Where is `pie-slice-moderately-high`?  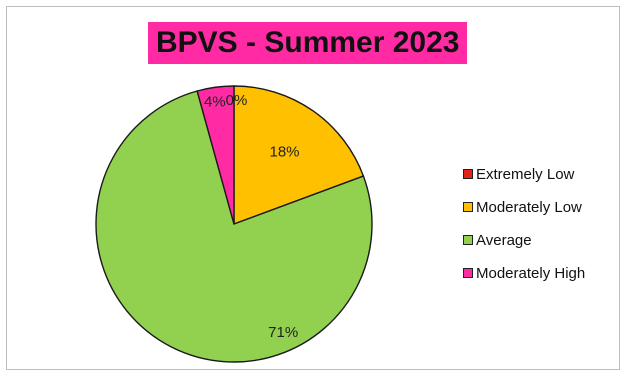 pie-slice-moderately-high is located at coordinates (215, 155).